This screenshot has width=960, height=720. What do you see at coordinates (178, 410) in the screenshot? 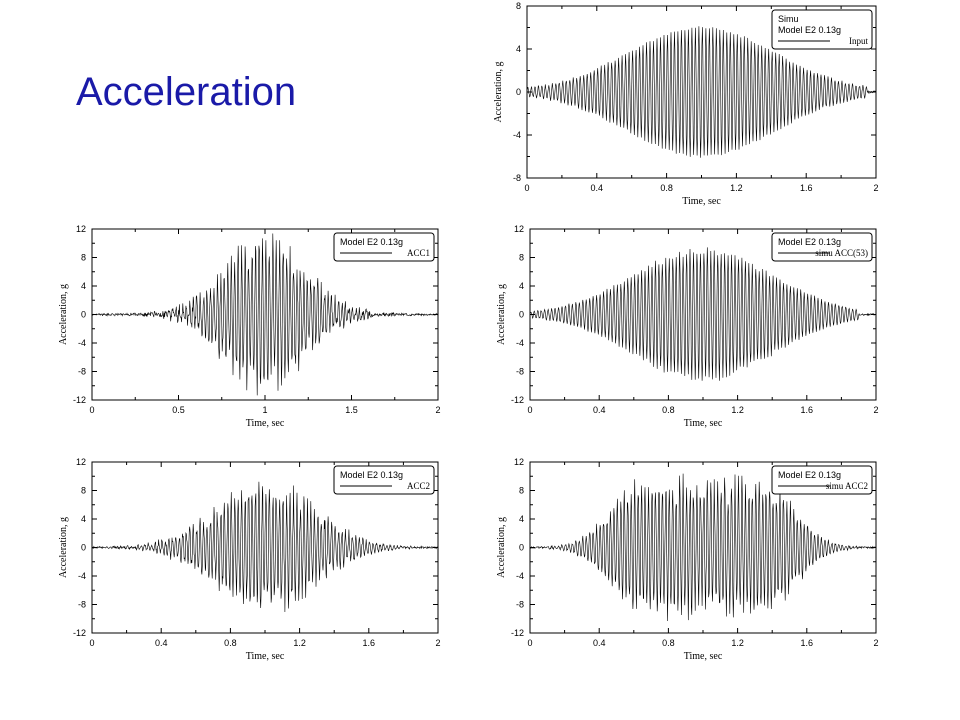
I see `x-tick-label: 0.5` at bounding box center [178, 410].